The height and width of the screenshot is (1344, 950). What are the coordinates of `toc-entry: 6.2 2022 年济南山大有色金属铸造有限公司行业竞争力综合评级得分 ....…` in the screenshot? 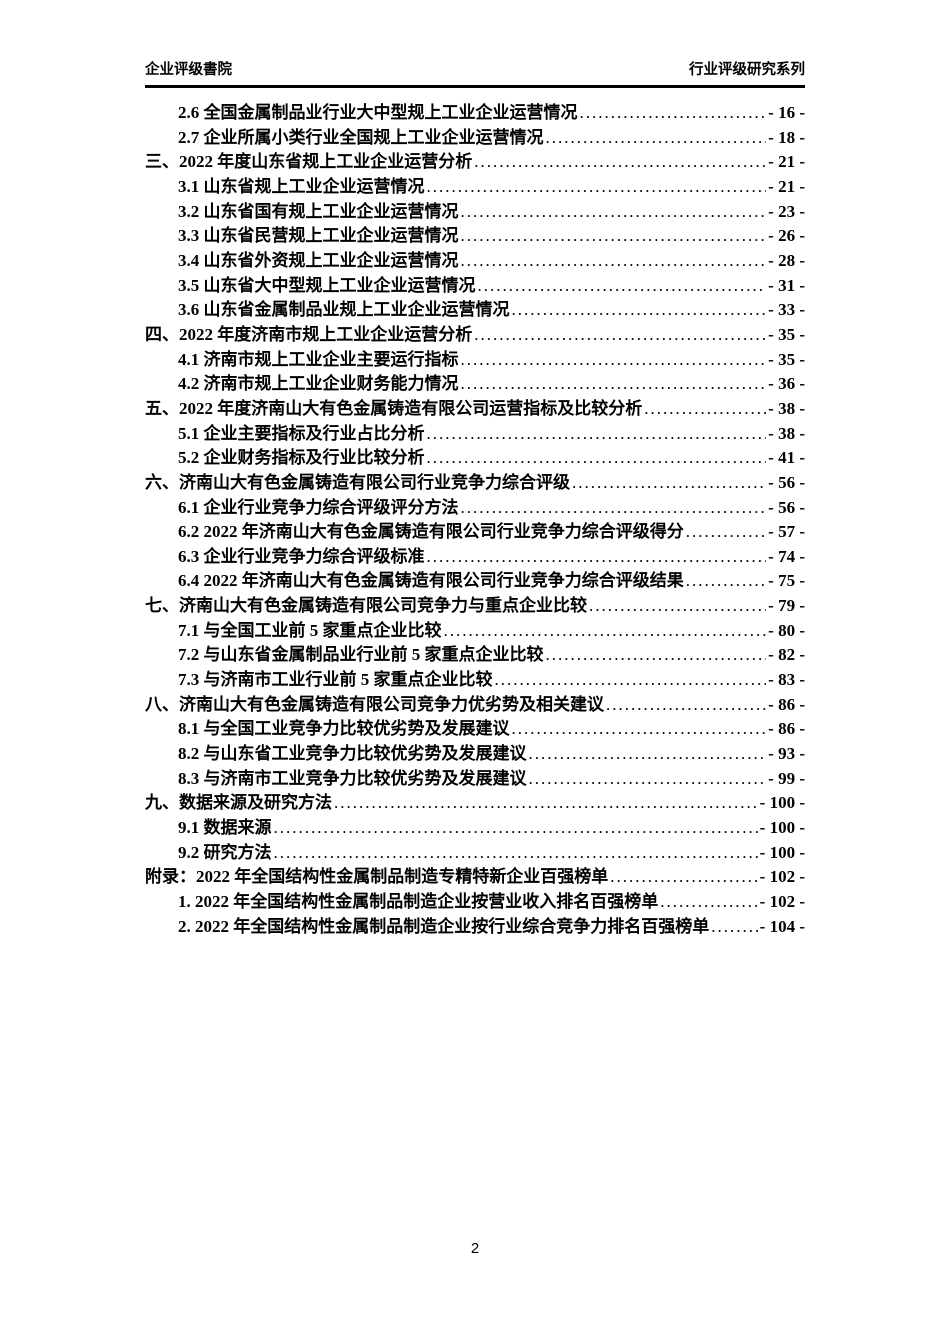 It's located at (475, 532).